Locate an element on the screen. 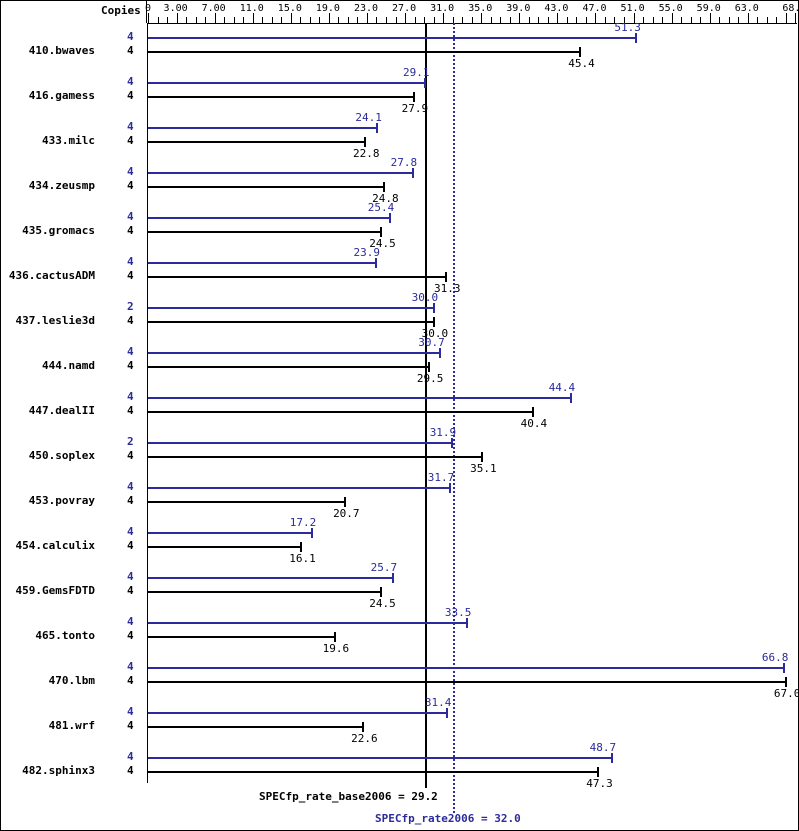 The width and height of the screenshot is (799, 831). peak-value: 51.3 is located at coordinates (627, 27).